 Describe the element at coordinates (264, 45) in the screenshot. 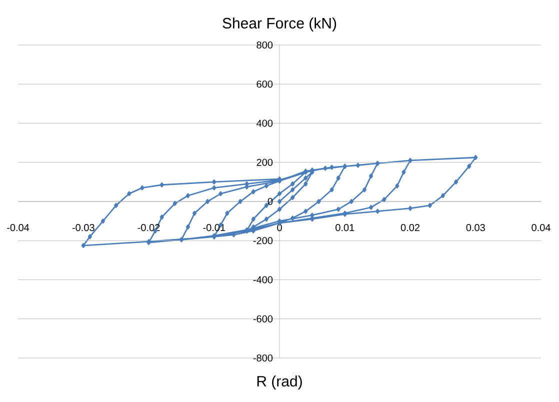

I see `y-tick-label: 800` at that location.